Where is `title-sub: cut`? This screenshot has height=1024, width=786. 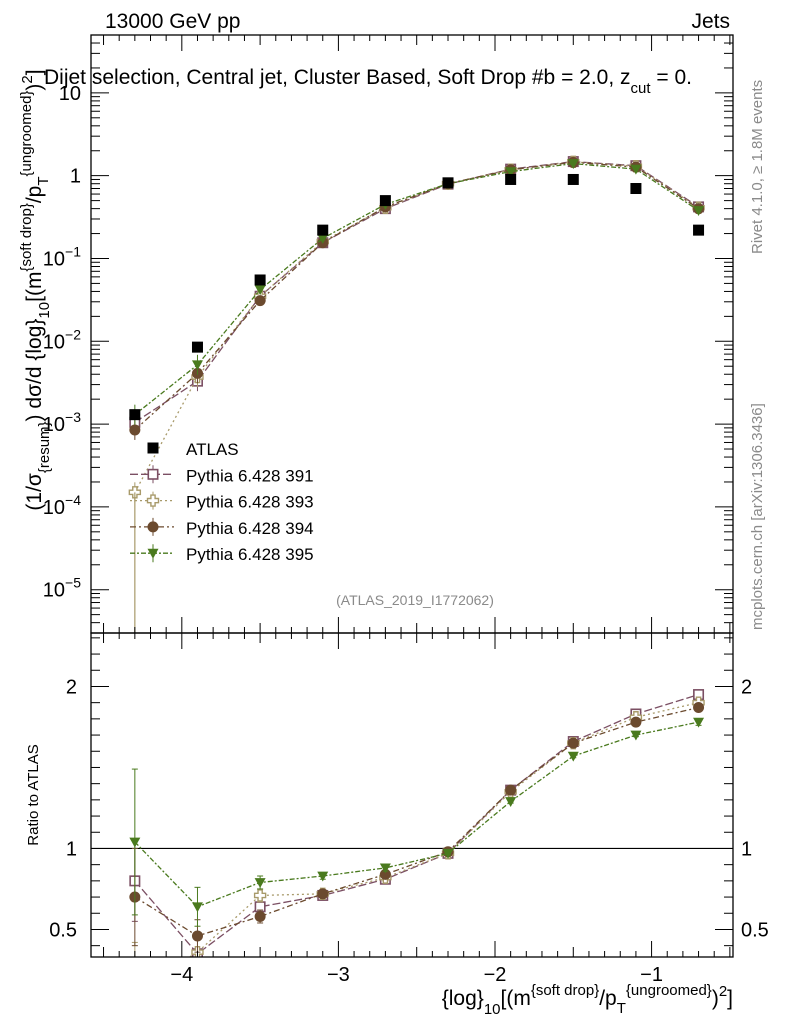 title-sub: cut is located at coordinates (641, 88).